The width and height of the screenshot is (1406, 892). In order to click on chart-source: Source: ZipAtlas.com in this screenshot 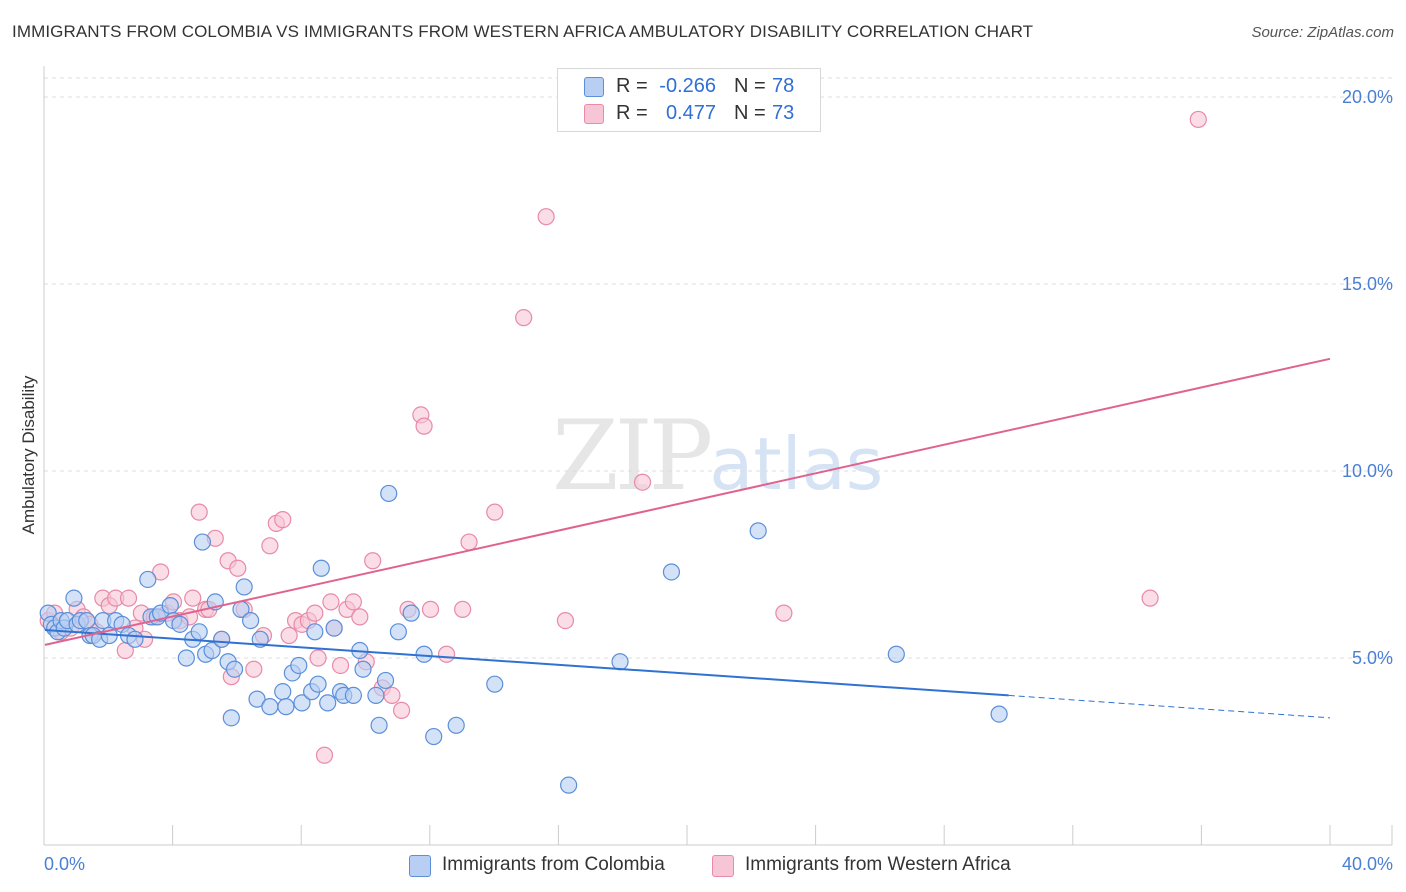, I will do `click(1322, 32)`.